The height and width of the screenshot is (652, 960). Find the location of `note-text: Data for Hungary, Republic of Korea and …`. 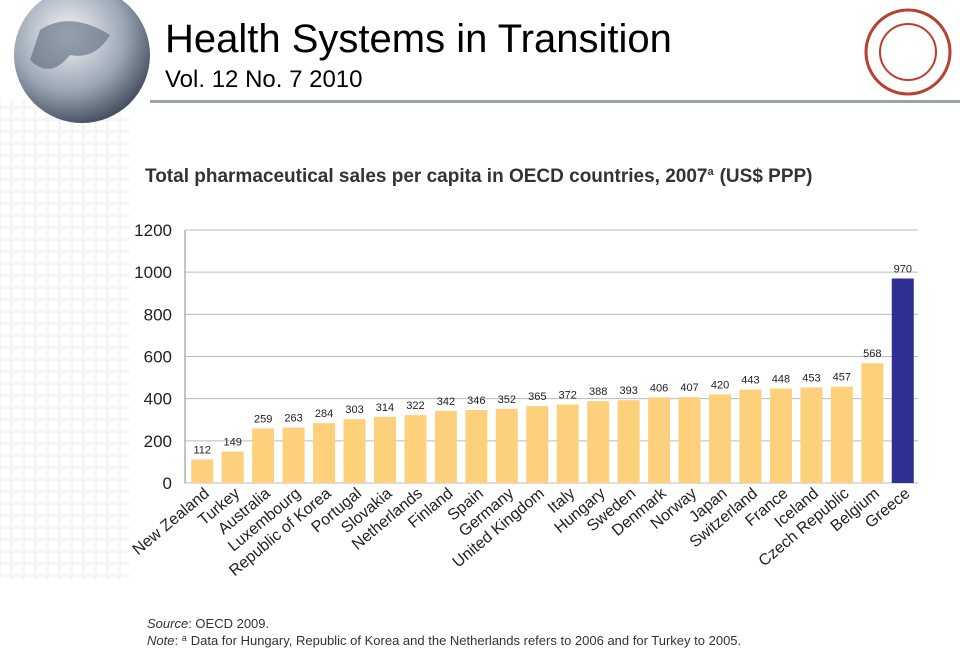

note-text: Data for Hungary, Republic of Korea and … is located at coordinates (466, 640).